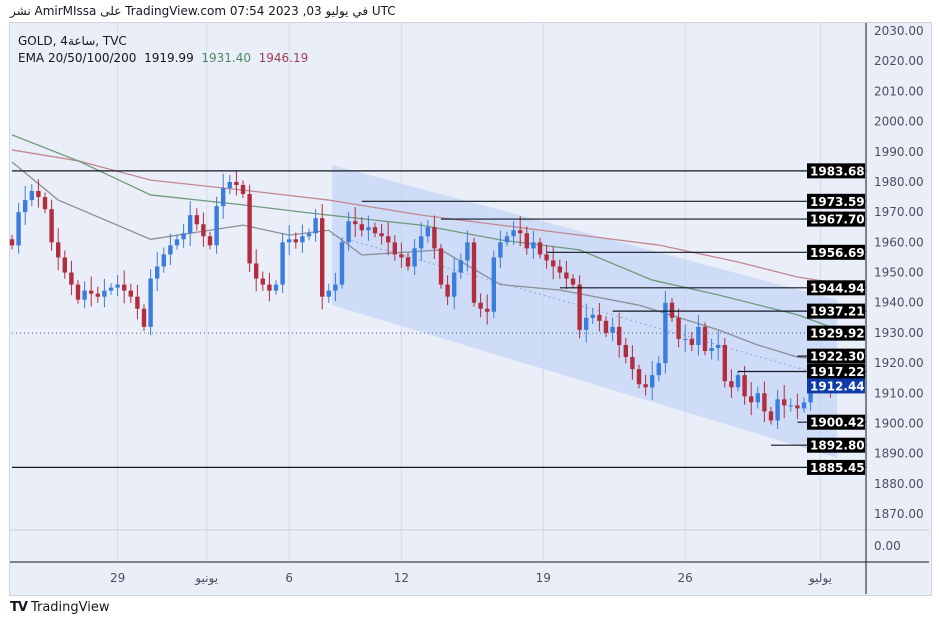 This screenshot has width=939, height=627. Describe the element at coordinates (899, 122) in the screenshot. I see `price-tick-label: 2000.00` at that location.